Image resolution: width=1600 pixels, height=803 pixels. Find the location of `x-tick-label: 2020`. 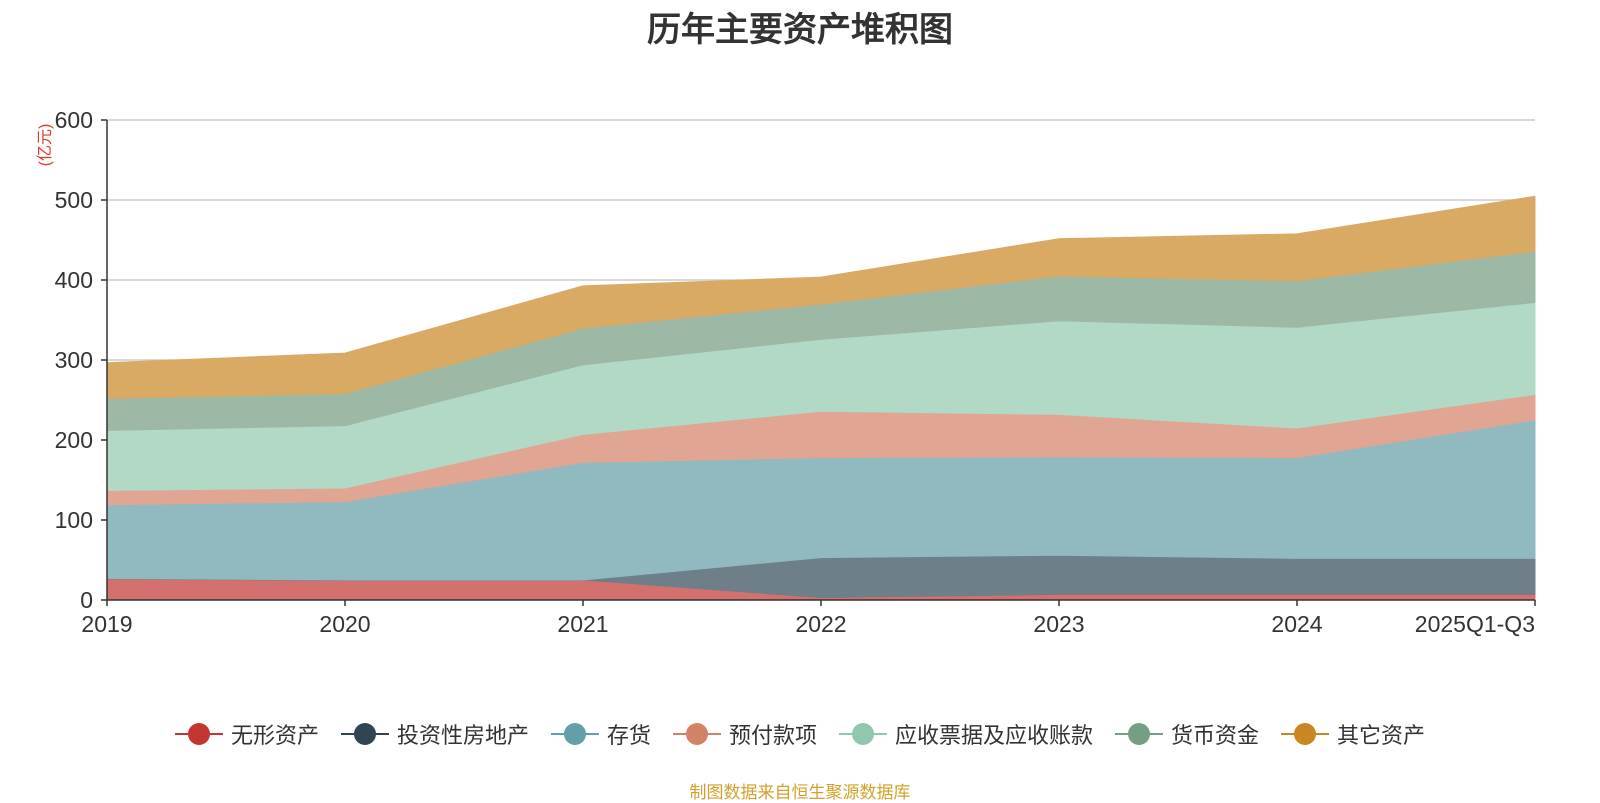

x-tick-label: 2020 is located at coordinates (344, 624).